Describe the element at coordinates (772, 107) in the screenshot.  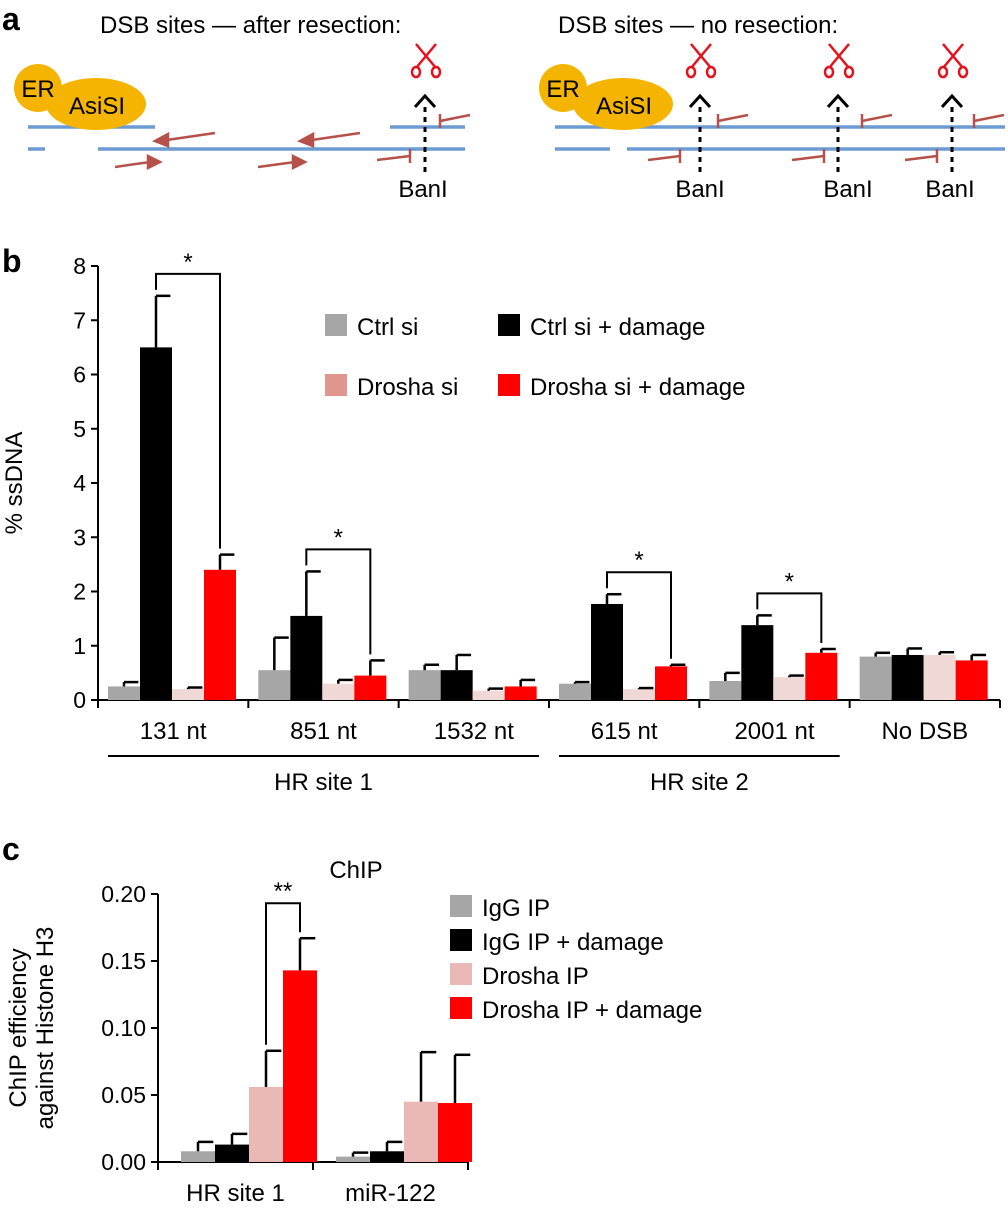
I see `diagram-no-resection: DSB sites — no resection: ER AsiSI` at that location.